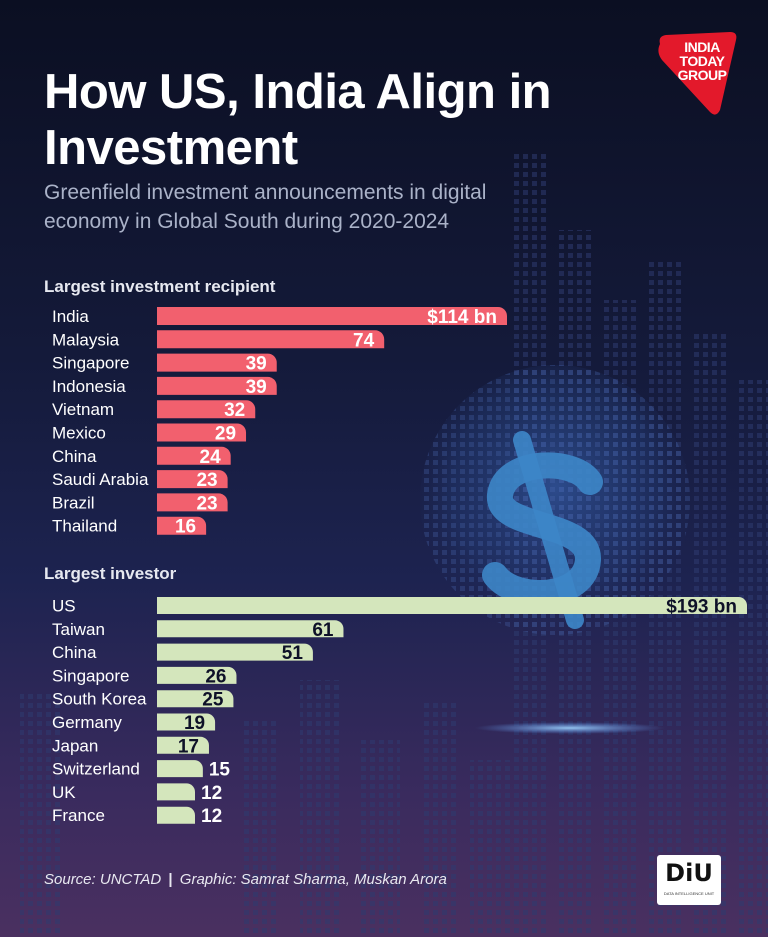  Describe the element at coordinates (99, 699) in the screenshot. I see `category-label: South Korea` at that location.